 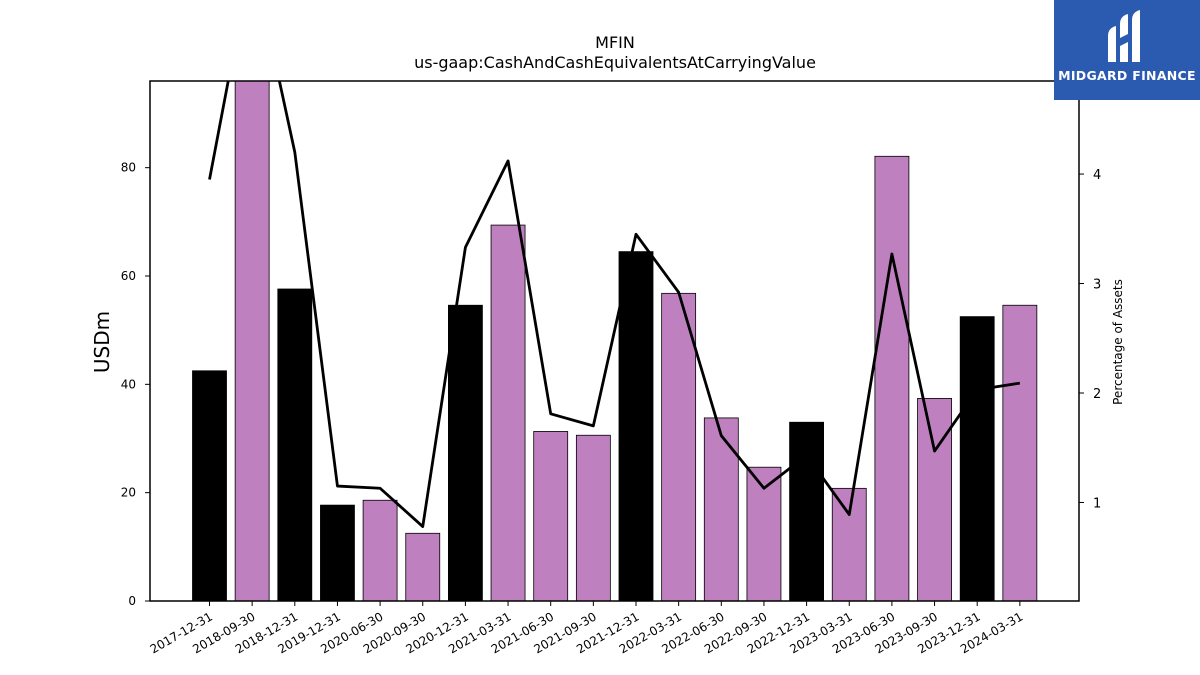 I want to click on chart-title: MFIN, so click(x=615, y=42).